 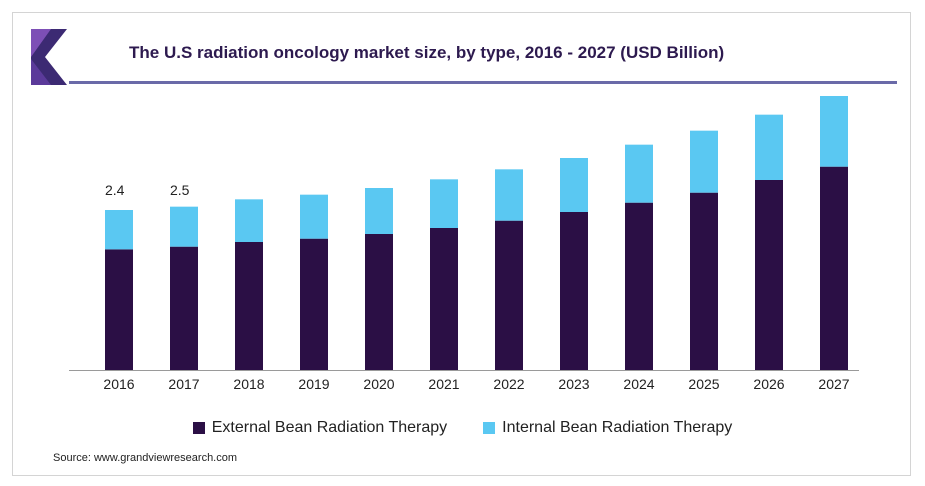 I want to click on legend-swatch-internal, so click(x=489, y=428).